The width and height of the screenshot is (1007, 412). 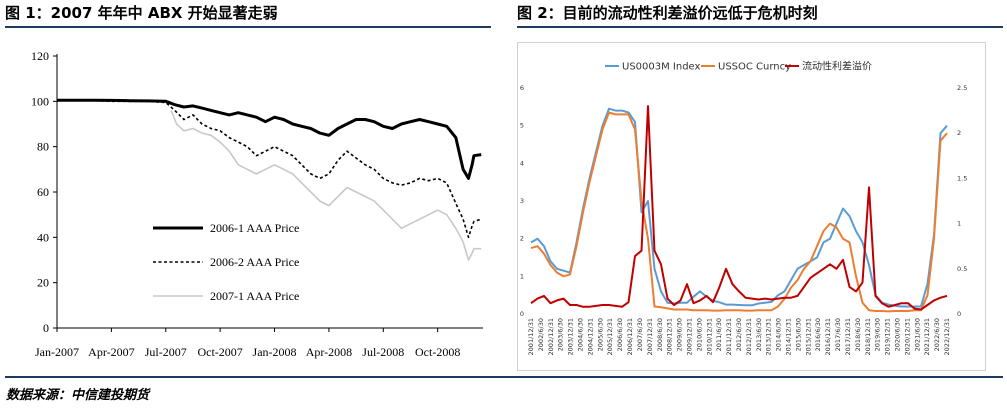 I want to click on chart2-x-tick-label: 2014/12/31, so click(x=789, y=336).